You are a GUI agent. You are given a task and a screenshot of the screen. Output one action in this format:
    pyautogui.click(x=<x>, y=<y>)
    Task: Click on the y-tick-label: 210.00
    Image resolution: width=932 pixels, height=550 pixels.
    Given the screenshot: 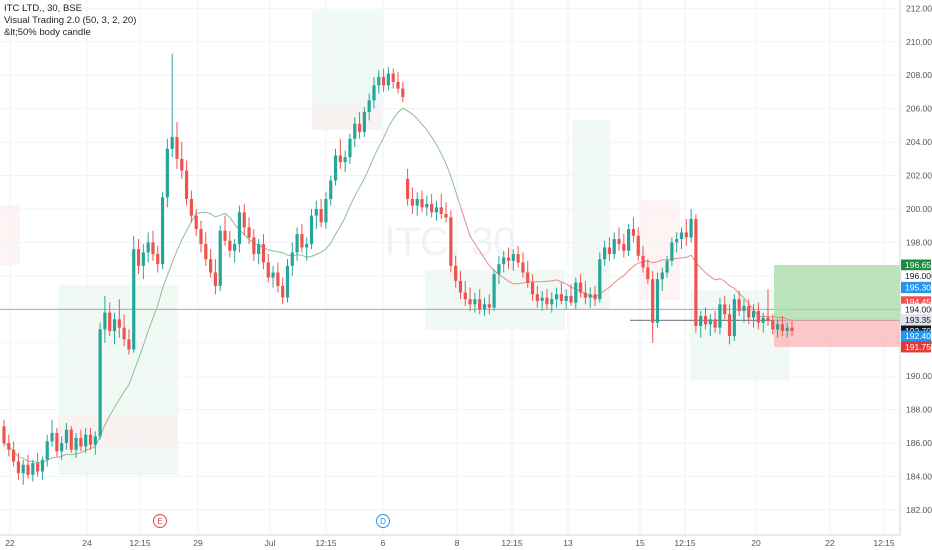 What is the action you would take?
    pyautogui.click(x=919, y=42)
    